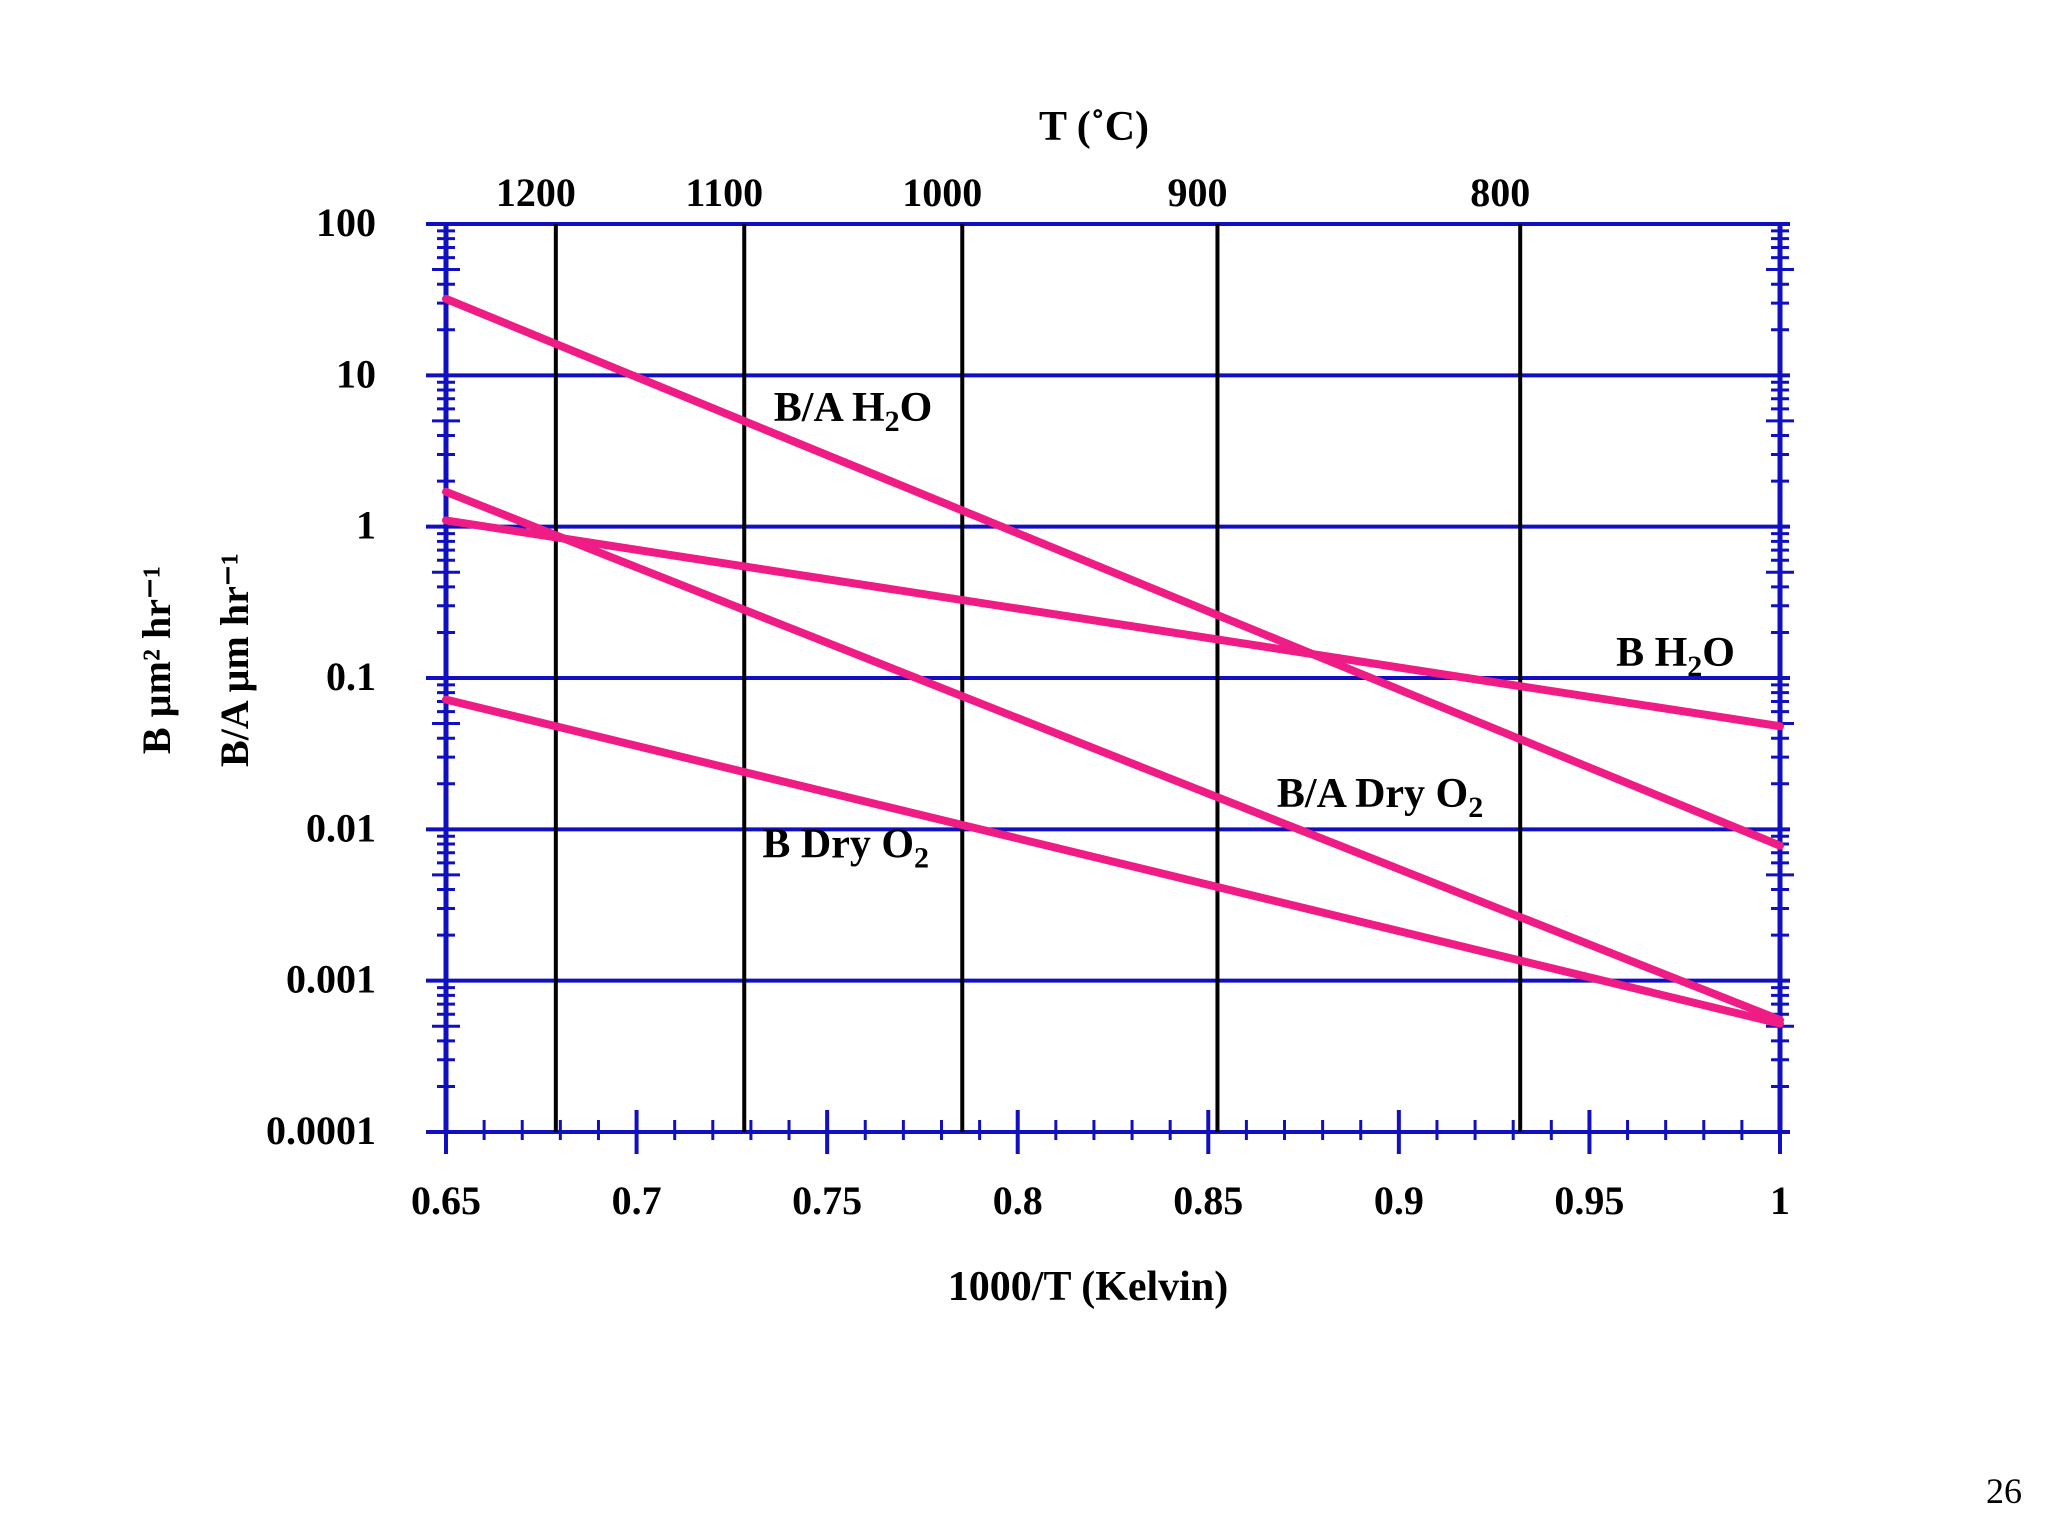  I want to click on x-tick-label-0-85: 0.85, so click(1208, 1200).